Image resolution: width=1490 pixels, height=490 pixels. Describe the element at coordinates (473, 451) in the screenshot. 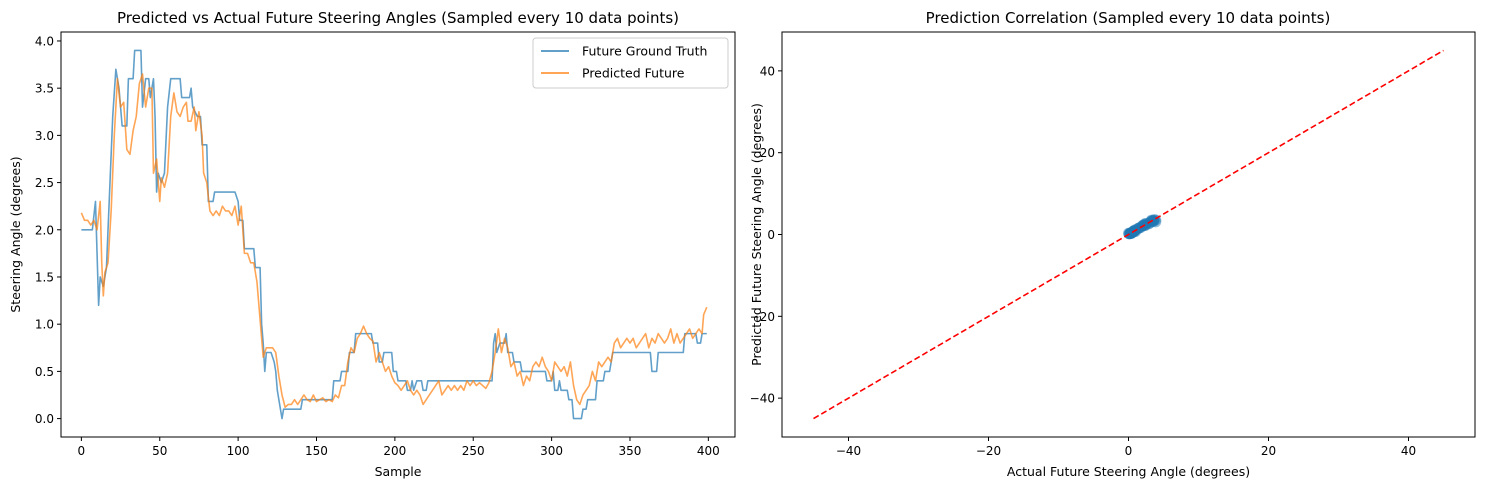

I see `x-tick-label: 250` at that location.